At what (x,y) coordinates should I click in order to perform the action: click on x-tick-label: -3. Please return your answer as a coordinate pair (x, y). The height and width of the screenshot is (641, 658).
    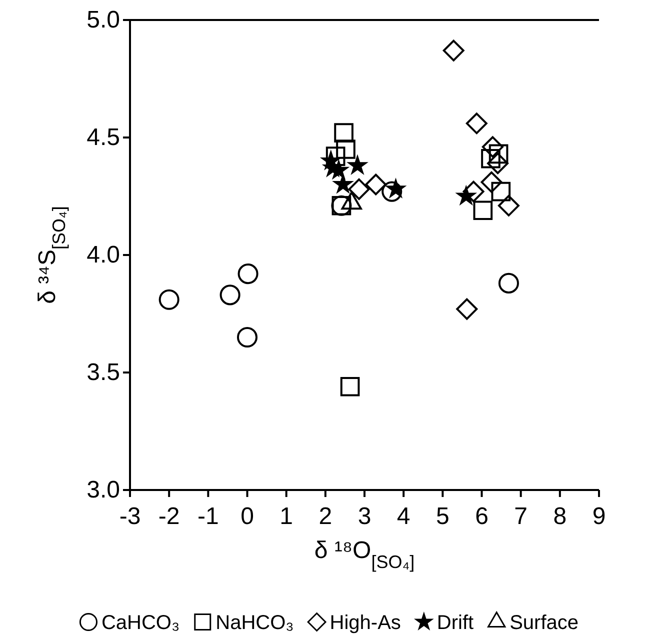
    Looking at the image, I should click on (130, 516).